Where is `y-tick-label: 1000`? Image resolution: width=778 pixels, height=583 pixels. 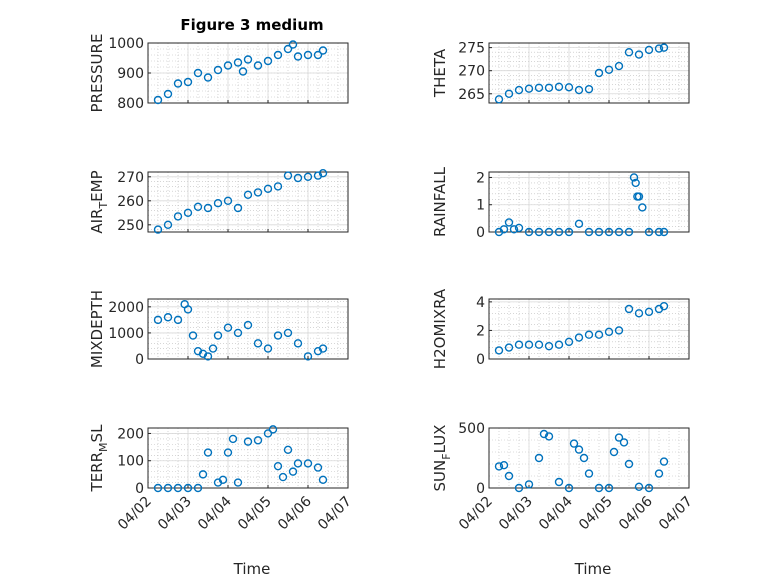
y-tick-label: 1000 is located at coordinates (126, 44).